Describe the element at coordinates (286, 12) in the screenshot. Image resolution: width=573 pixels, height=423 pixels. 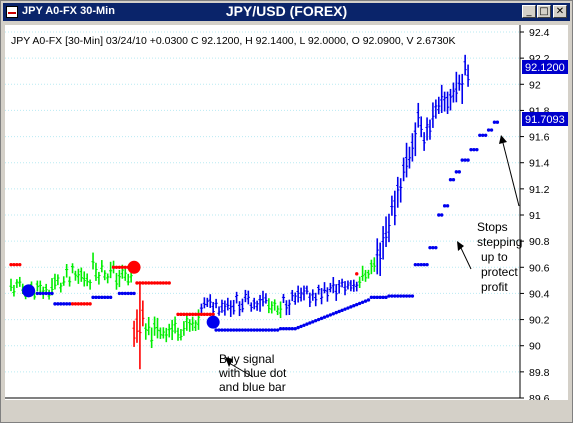
I see `title-bar: JPY A0-FX 30-Min JPY/USD (FOREX) _ □ ✕` at that location.